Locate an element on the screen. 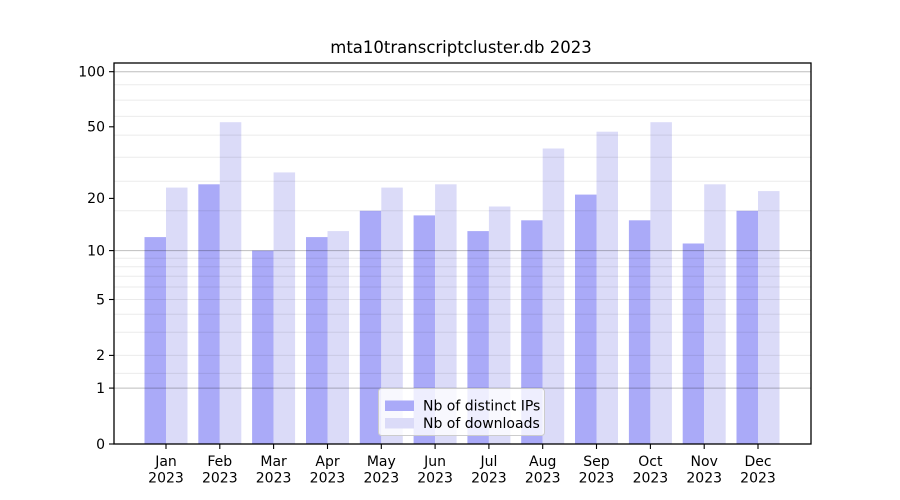  x-tick-year-aug: 2023 is located at coordinates (543, 479).